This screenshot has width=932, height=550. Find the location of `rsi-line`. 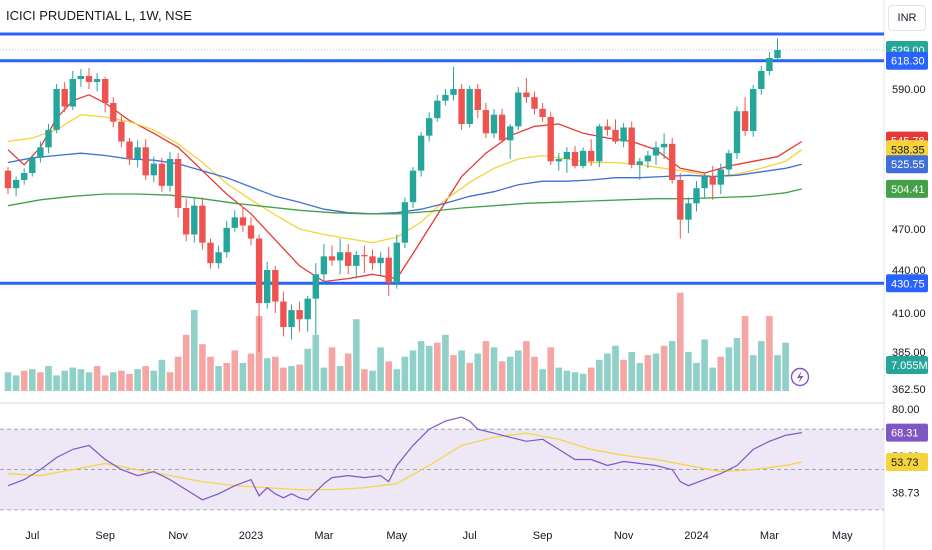

rsi-line is located at coordinates (404, 458).